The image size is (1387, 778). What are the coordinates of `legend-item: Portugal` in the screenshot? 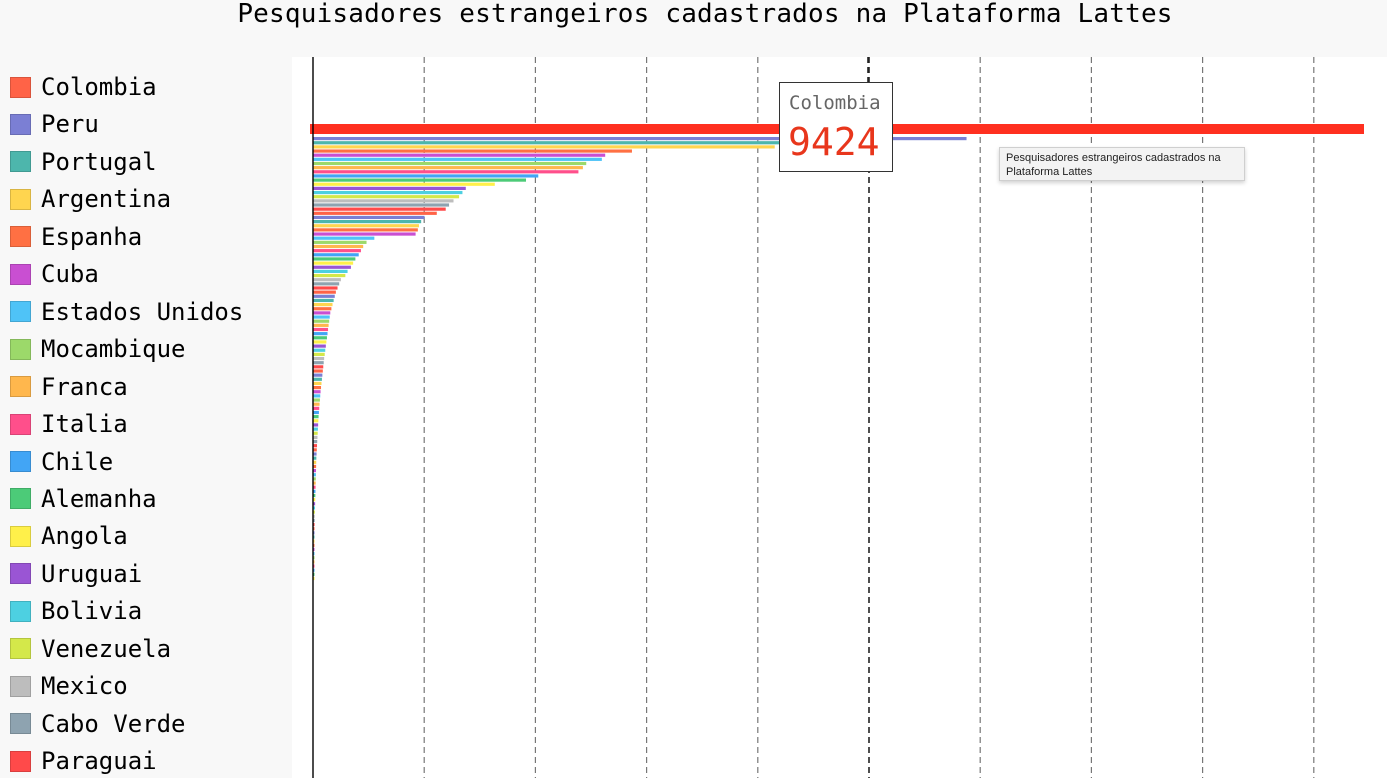 It's located at (83, 162).